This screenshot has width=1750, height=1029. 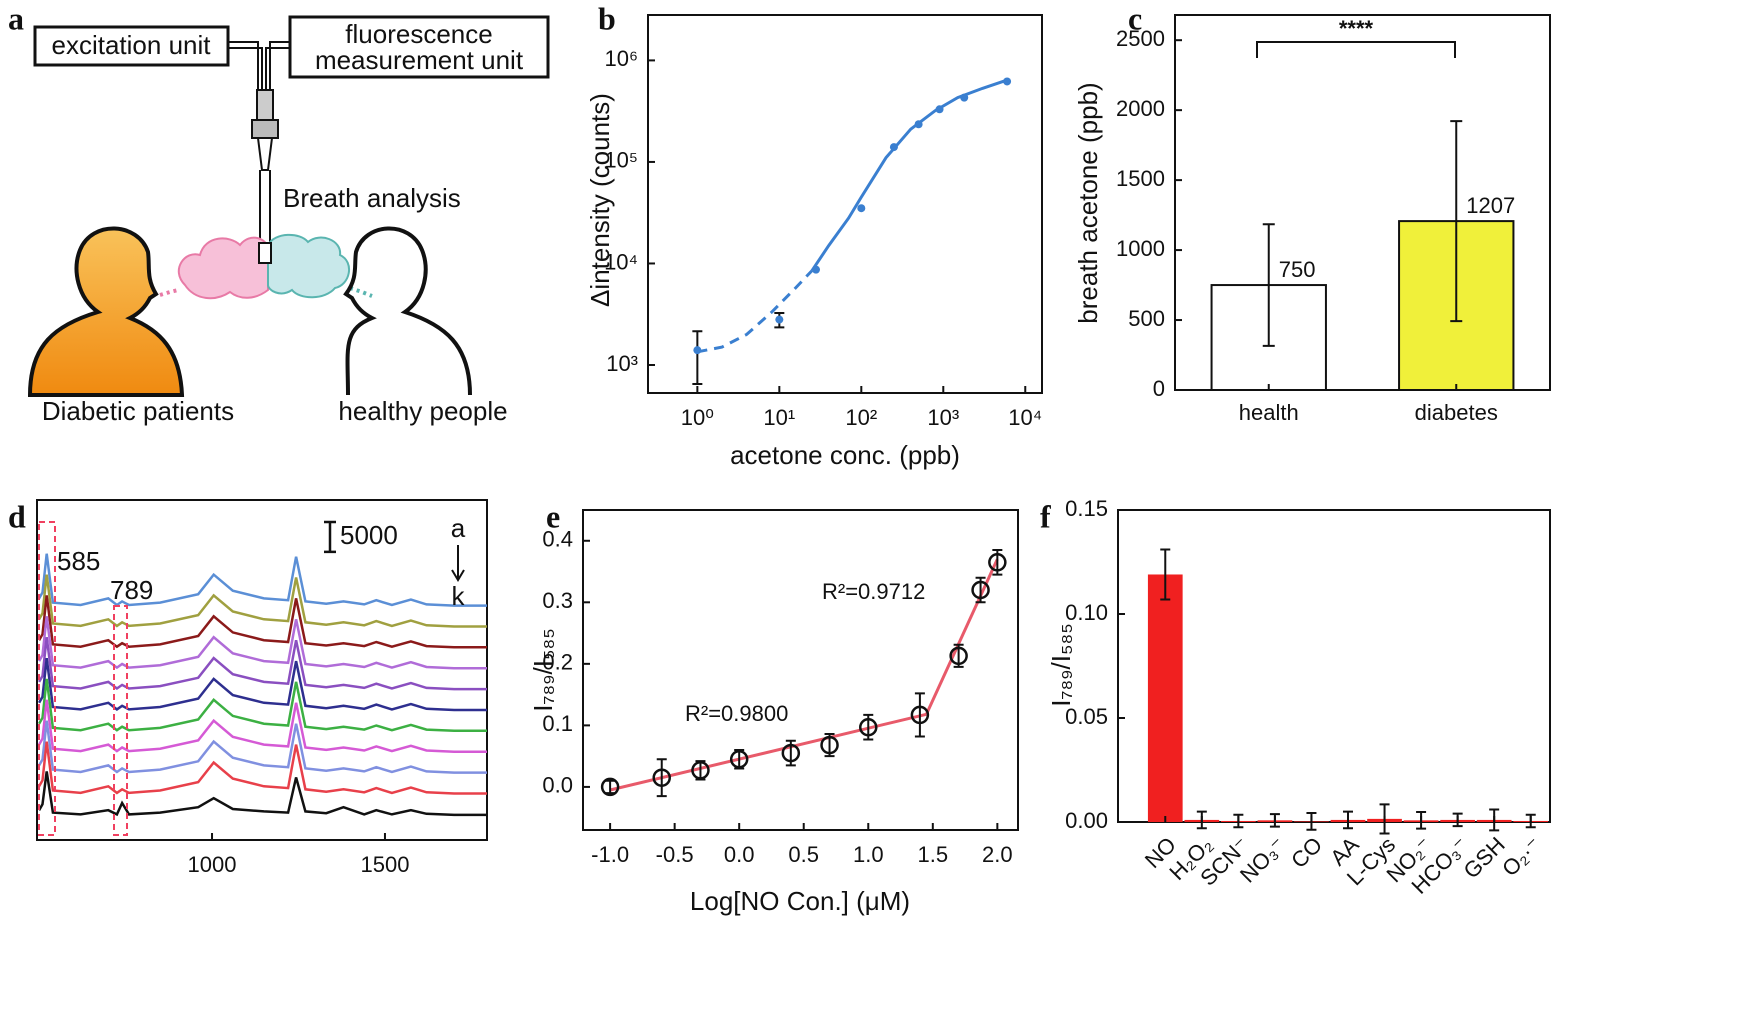 What do you see at coordinates (1490, 205) in the screenshot?
I see `value-label: 1207` at bounding box center [1490, 205].